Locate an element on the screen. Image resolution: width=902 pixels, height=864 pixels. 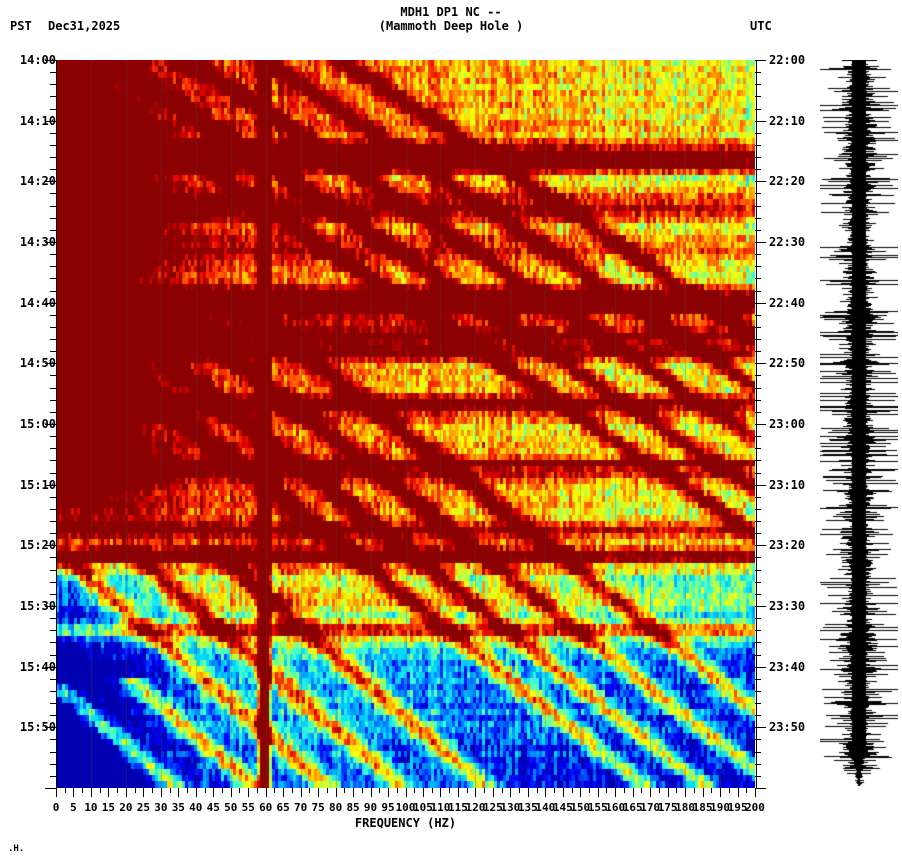
y-axis-label-utc: 22:30 is located at coordinates (787, 242).